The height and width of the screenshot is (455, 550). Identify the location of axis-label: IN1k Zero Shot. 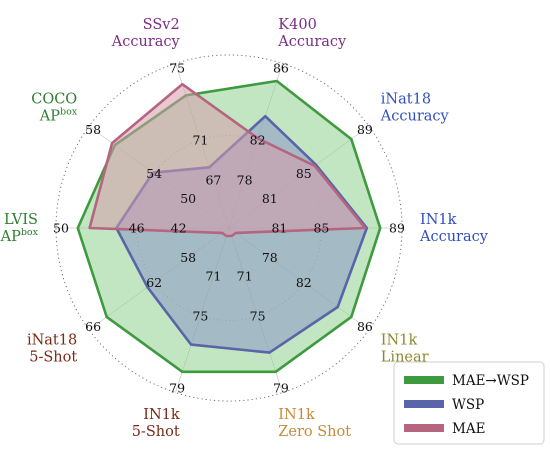
(314, 423).